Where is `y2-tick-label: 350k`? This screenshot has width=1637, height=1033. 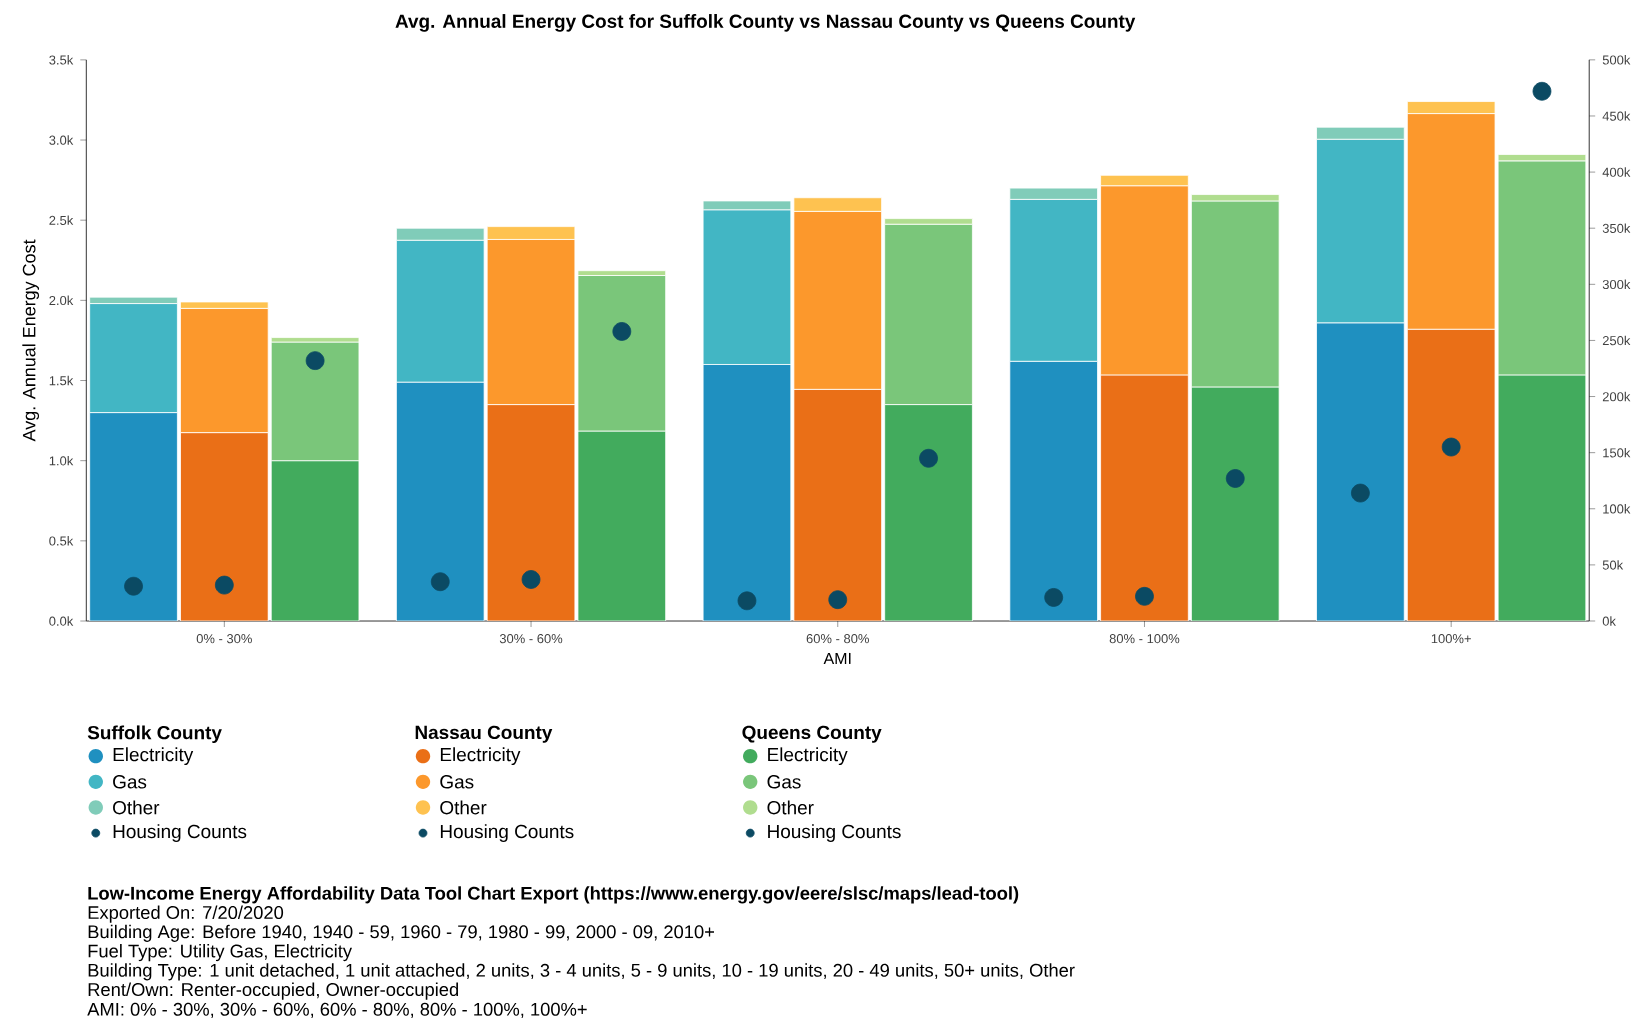 y2-tick-label: 350k is located at coordinates (1616, 228).